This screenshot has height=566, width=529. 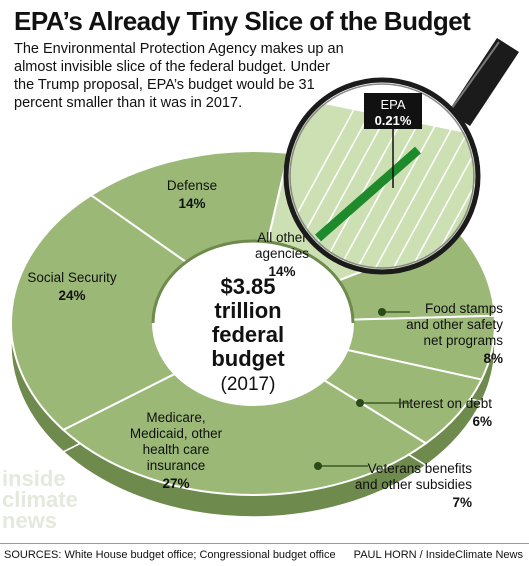 I want to click on label-medicare-line: Medicaid, other, so click(x=176, y=433).